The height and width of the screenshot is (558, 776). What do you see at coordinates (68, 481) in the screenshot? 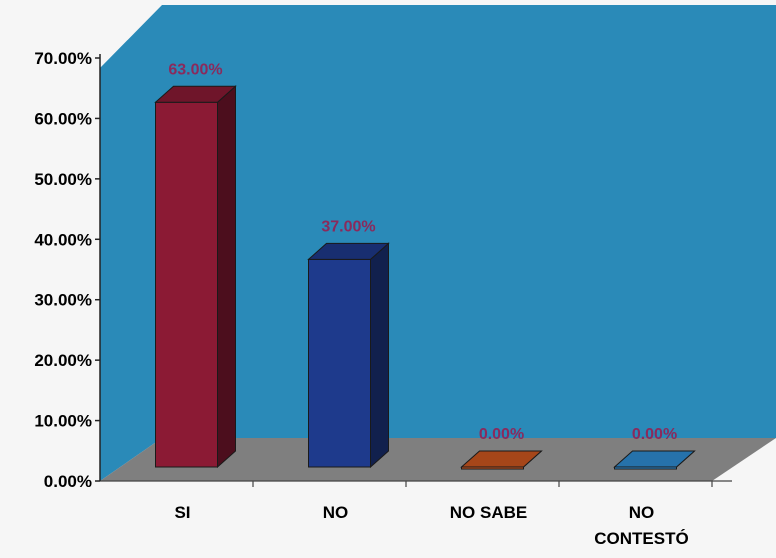
I see `y-tick-label: 0.00%` at bounding box center [68, 481].